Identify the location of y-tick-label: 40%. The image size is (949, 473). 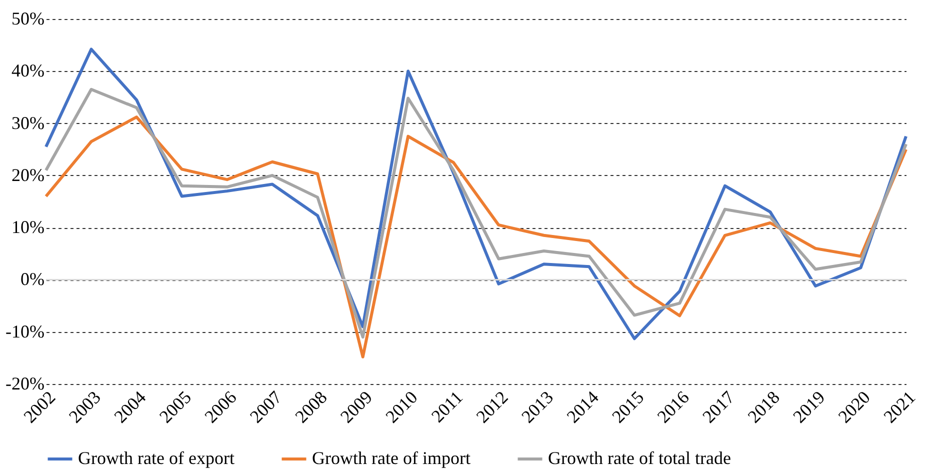
(28, 70).